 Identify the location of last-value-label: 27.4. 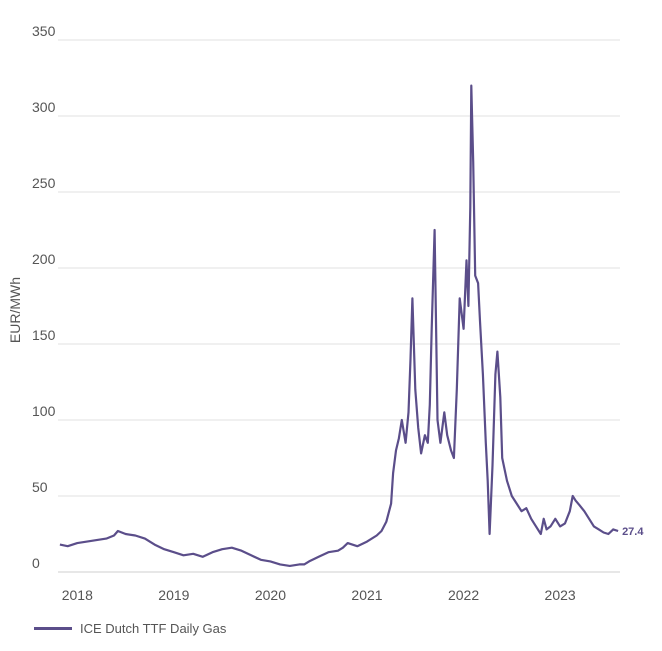
(633, 532).